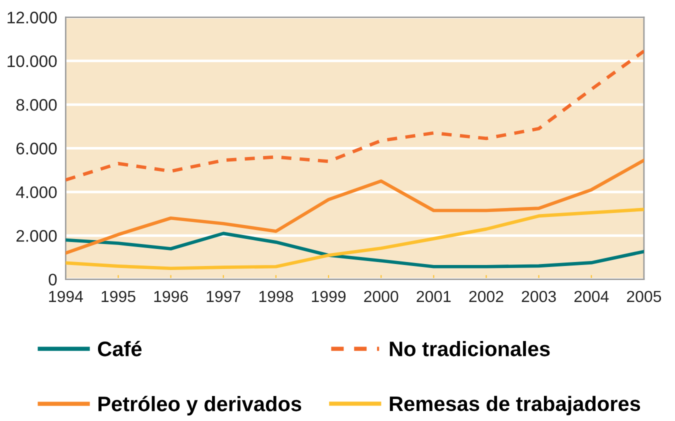 The image size is (675, 421). What do you see at coordinates (200, 406) in the screenshot?
I see `legend-label: Petróleo y derivados` at bounding box center [200, 406].